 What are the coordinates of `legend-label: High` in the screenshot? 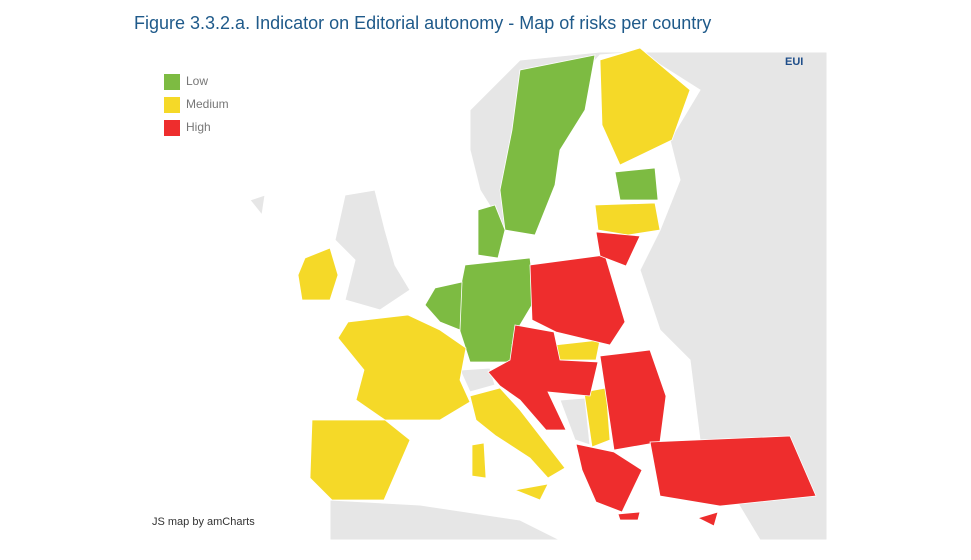 It's located at (198, 127).